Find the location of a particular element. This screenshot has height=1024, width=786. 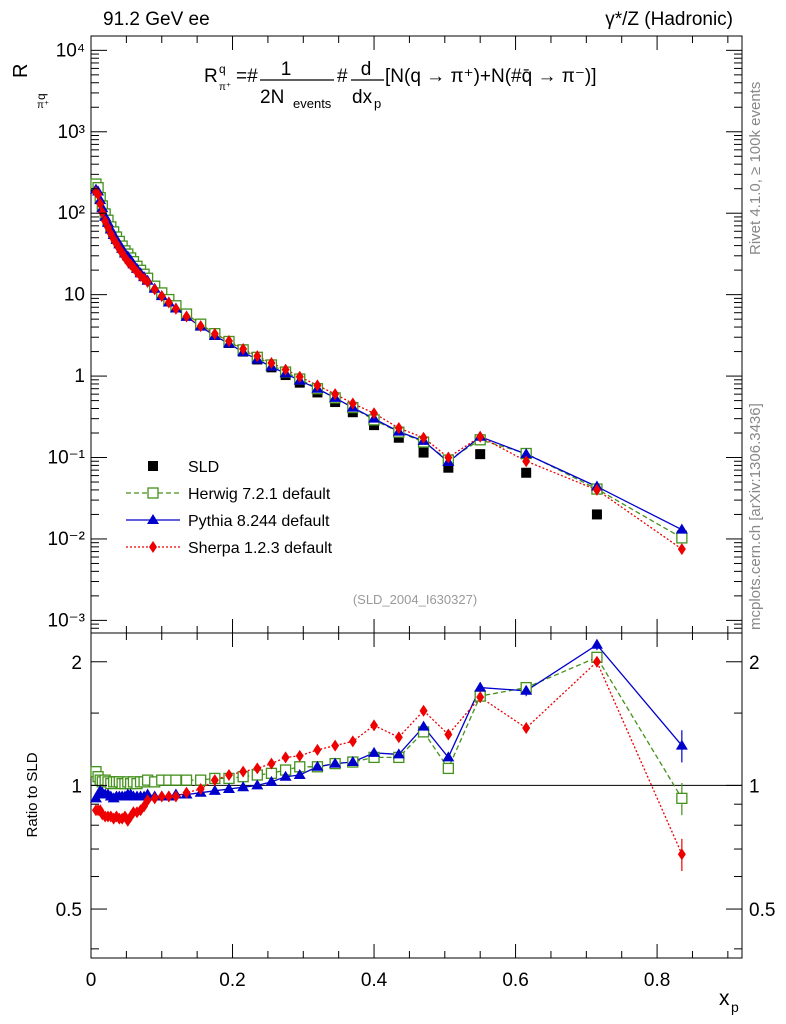

formula-equals: =# is located at coordinates (247, 76).